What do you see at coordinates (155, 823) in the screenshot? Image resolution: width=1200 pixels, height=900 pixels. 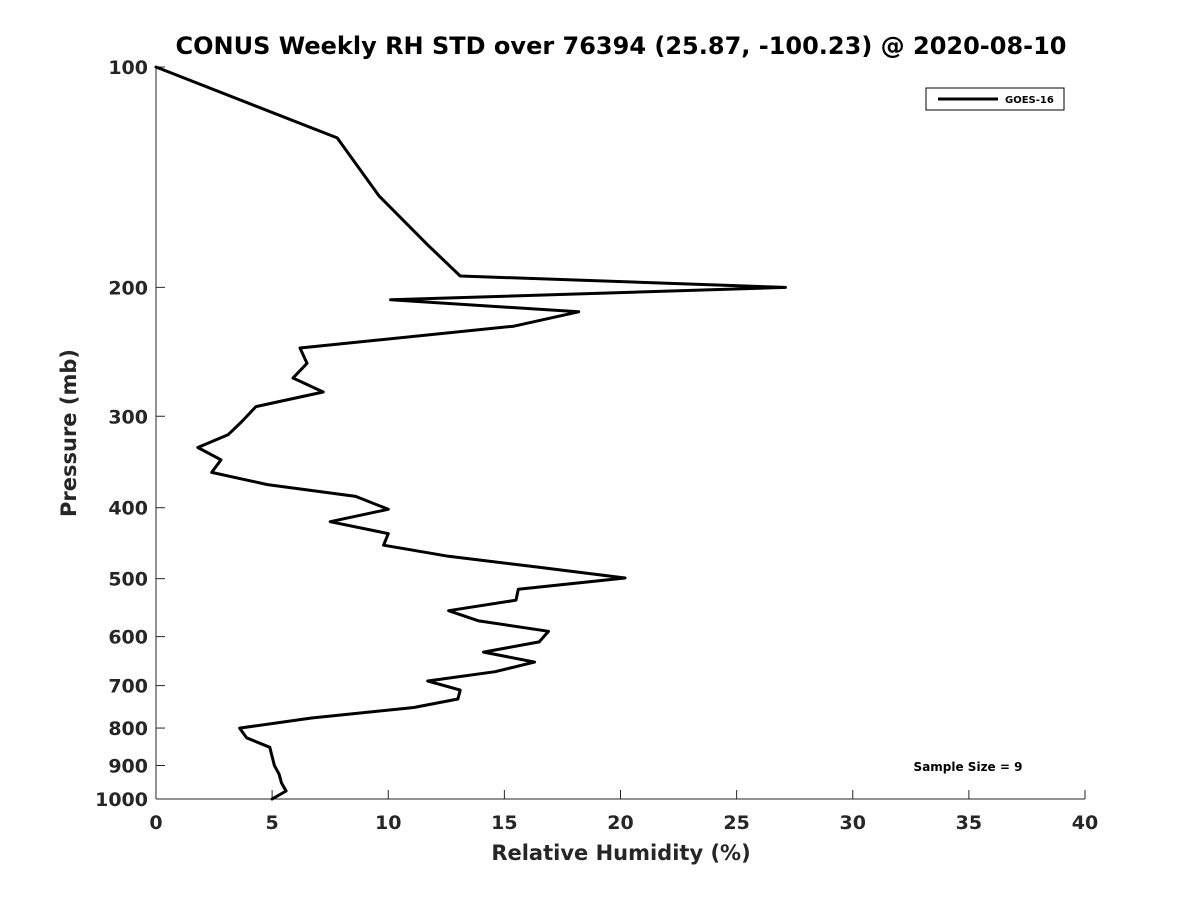 I see `x-tick-label: 0` at bounding box center [155, 823].